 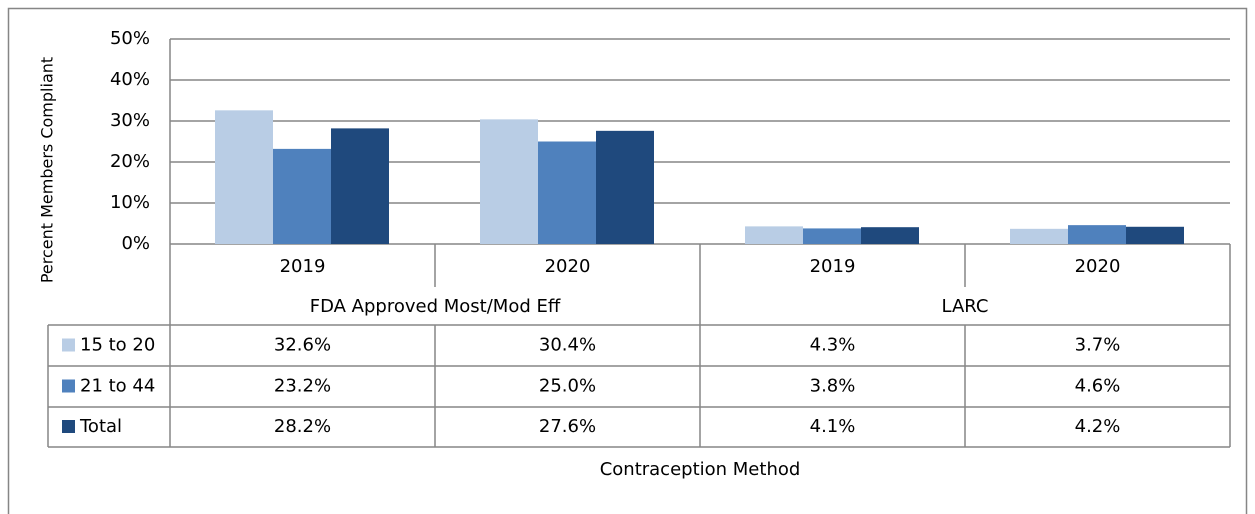 I want to click on table-cell: 30.4%, so click(x=567, y=345).